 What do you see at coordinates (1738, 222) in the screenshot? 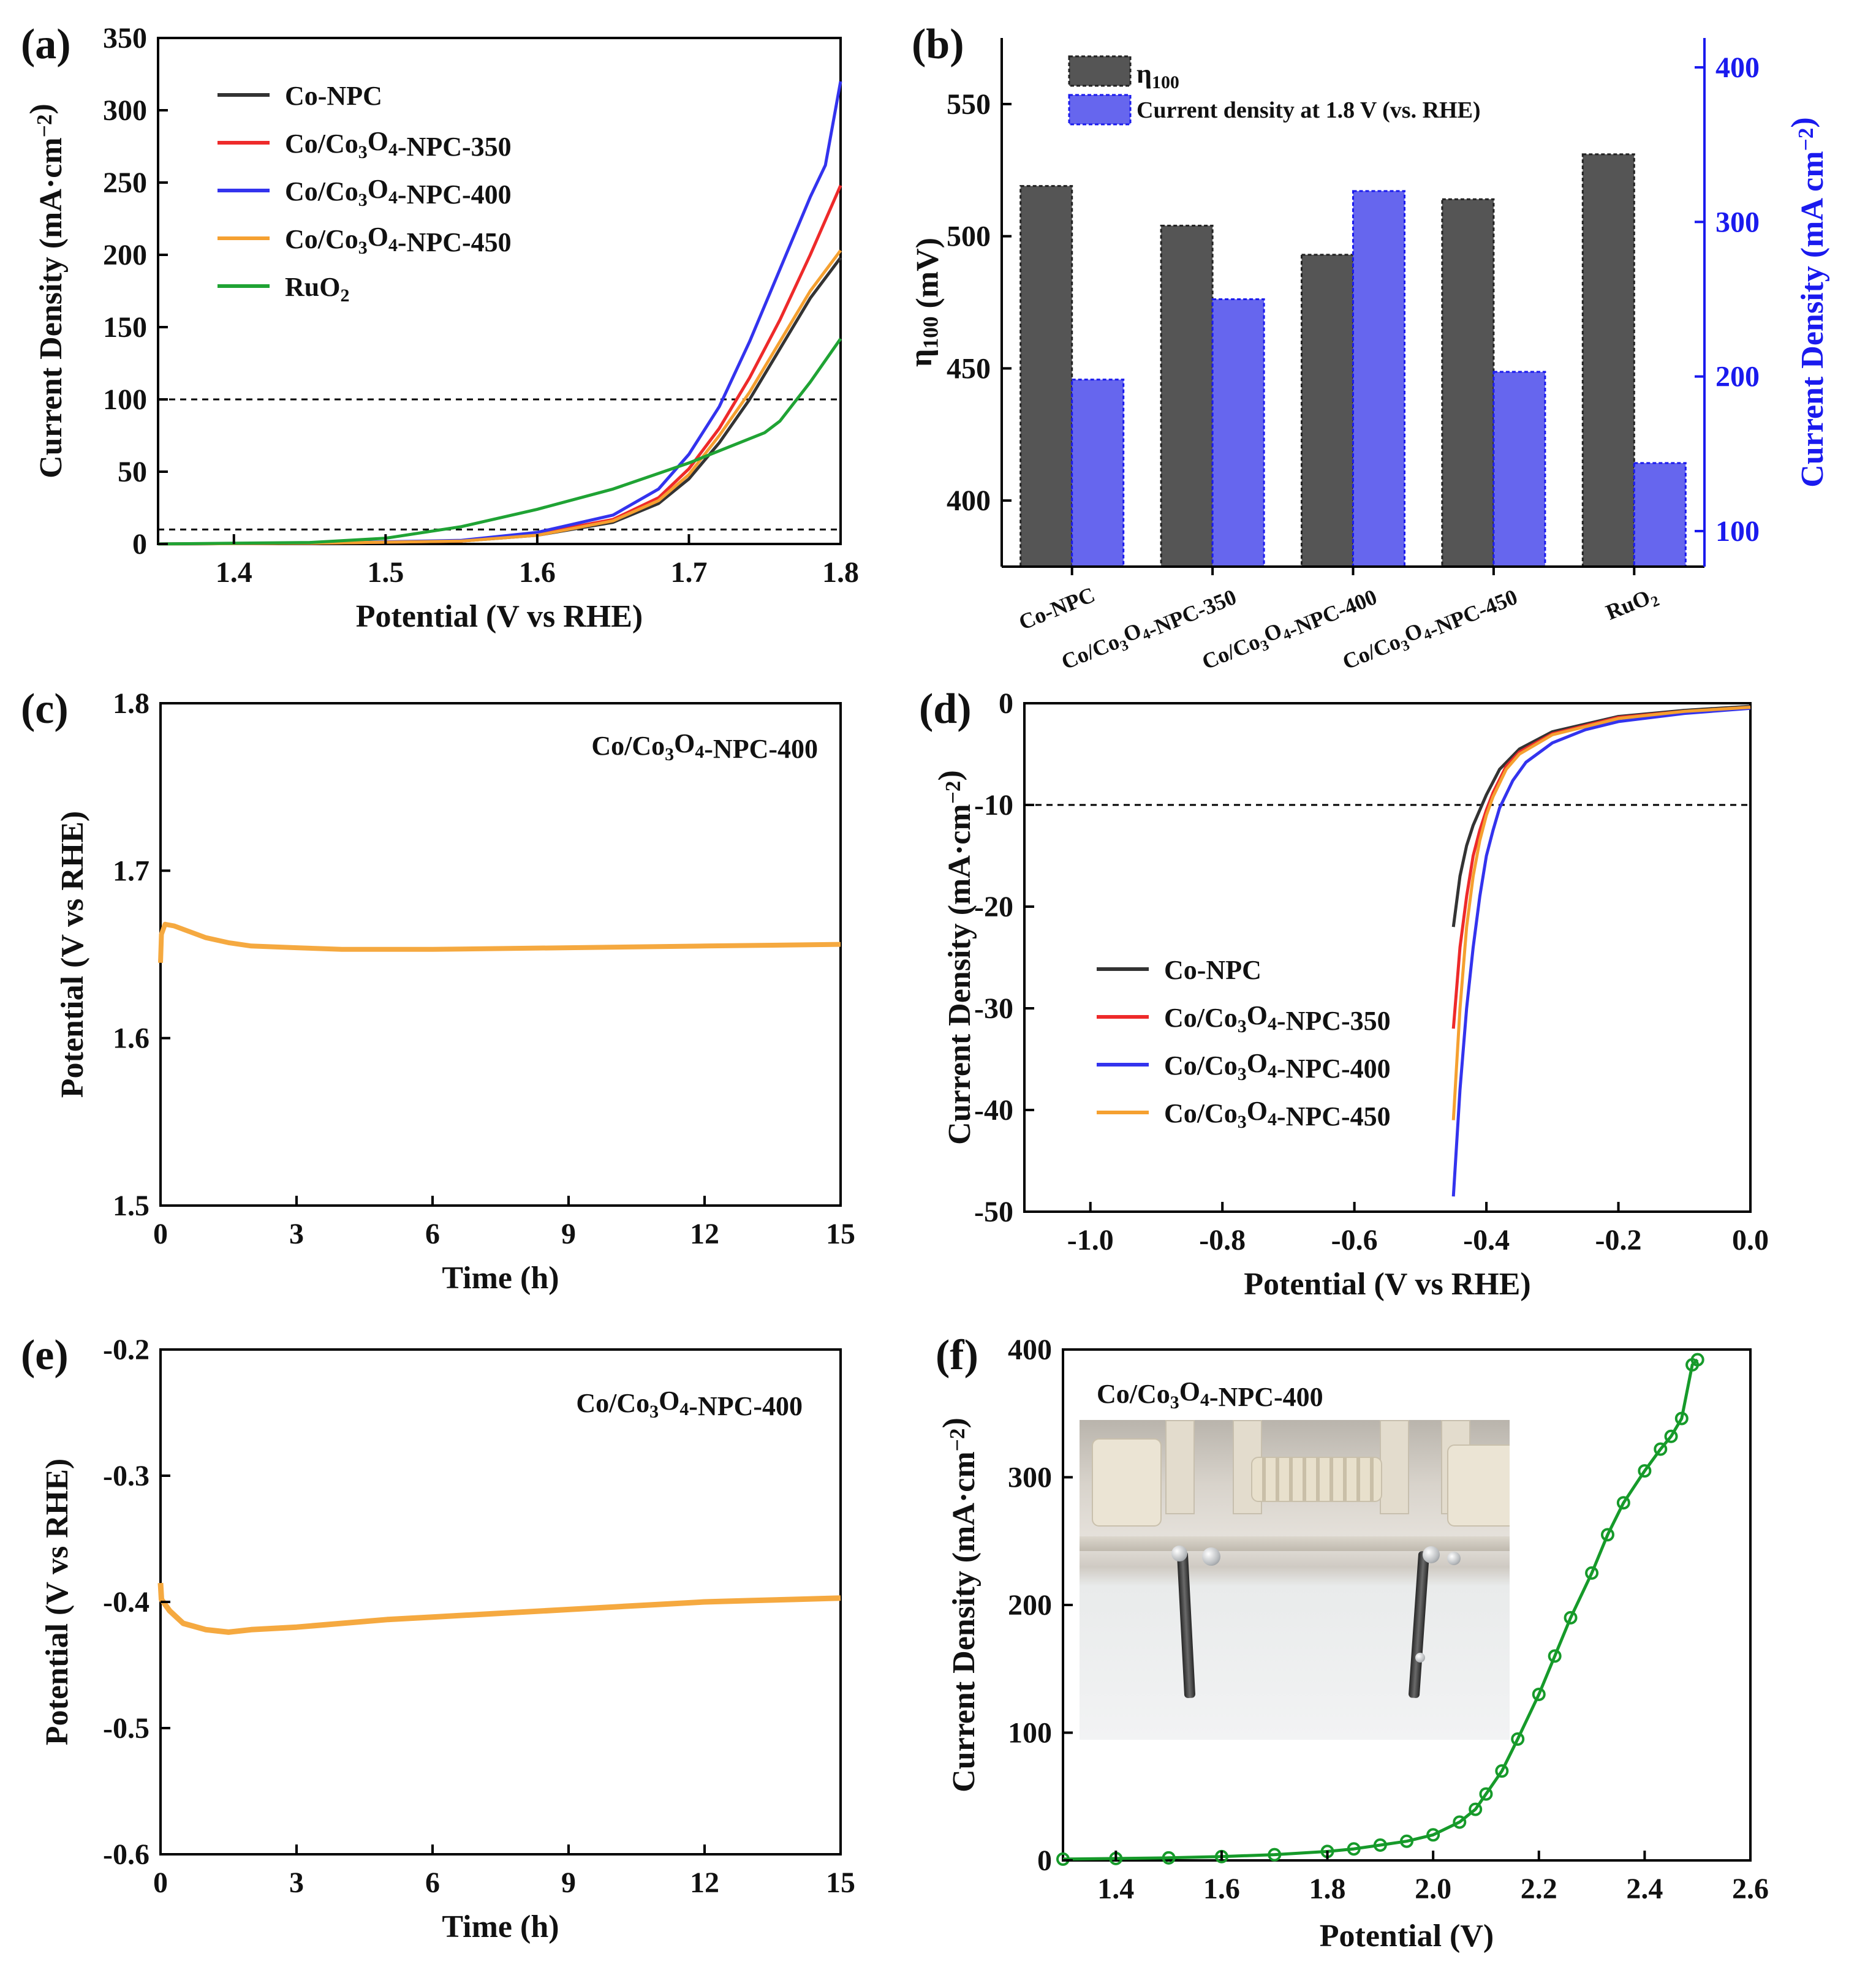
I see `y2-tick-label: 300` at bounding box center [1738, 222].